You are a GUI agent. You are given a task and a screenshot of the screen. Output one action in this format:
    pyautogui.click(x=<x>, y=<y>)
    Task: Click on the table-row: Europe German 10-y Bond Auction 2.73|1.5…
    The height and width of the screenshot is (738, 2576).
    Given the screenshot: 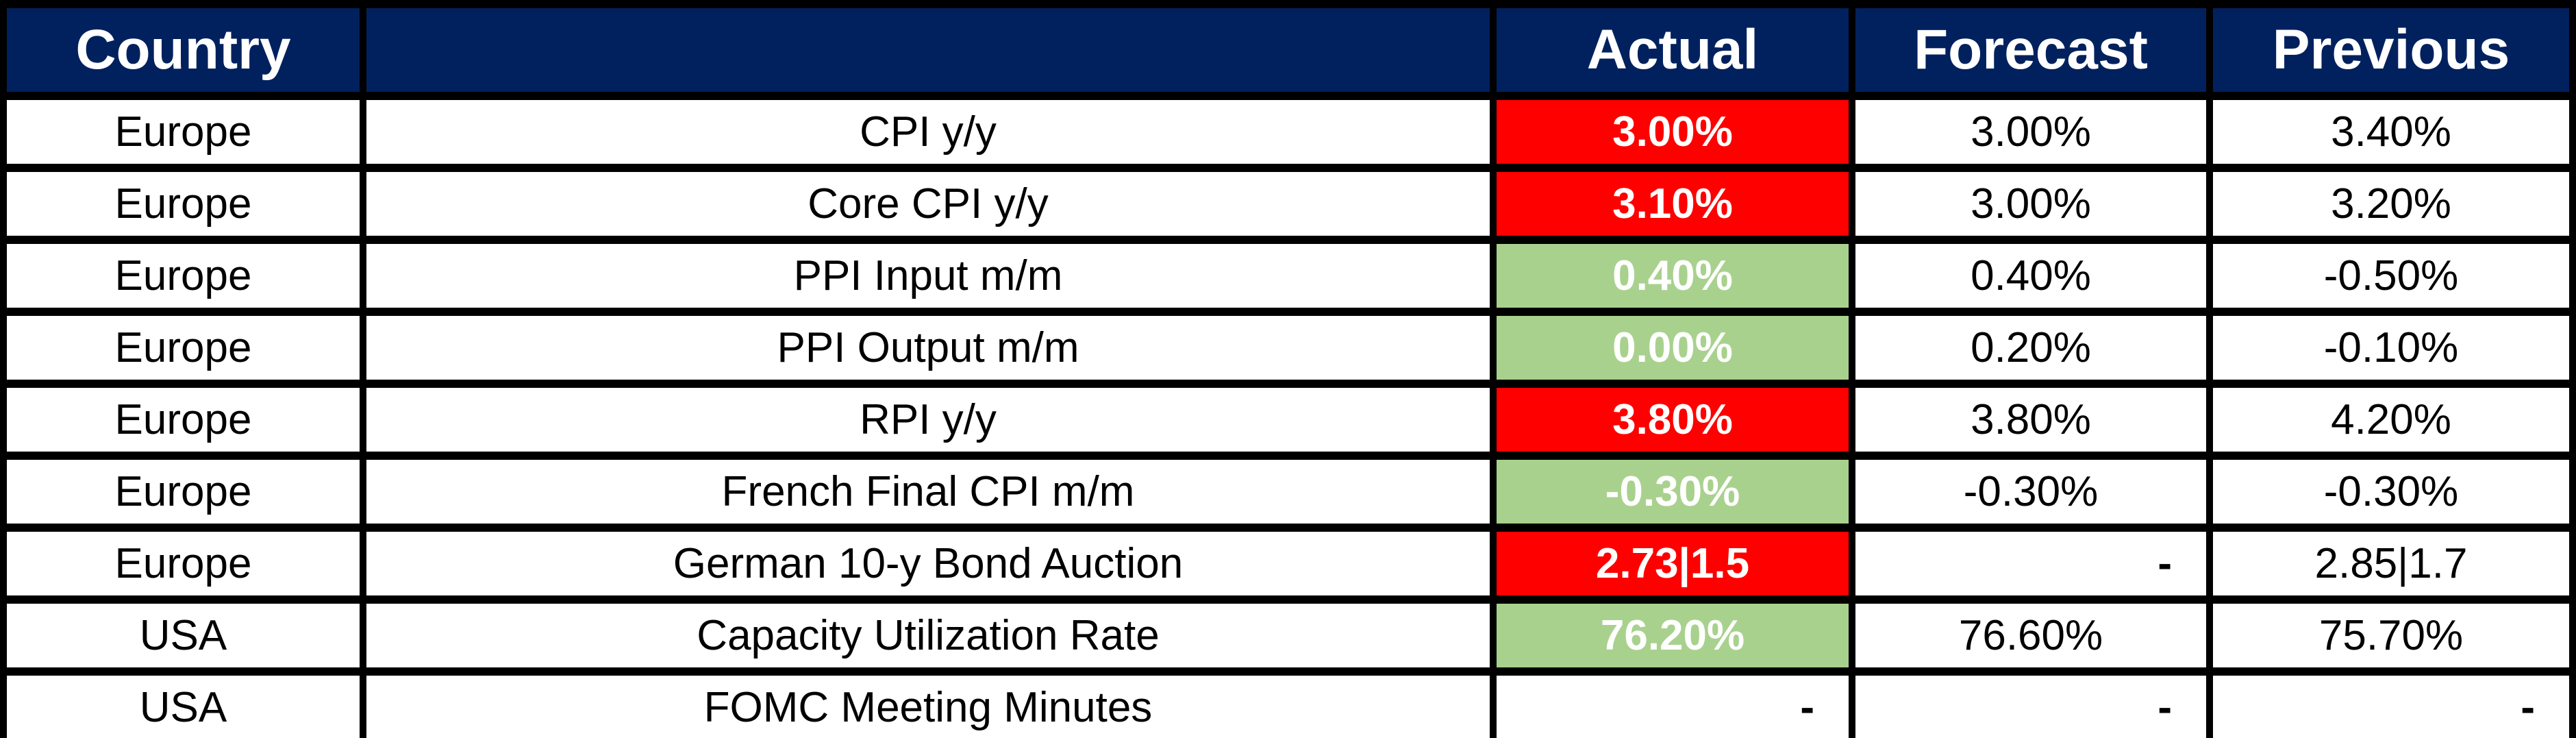 What is the action you would take?
    pyautogui.click(x=1288, y=563)
    